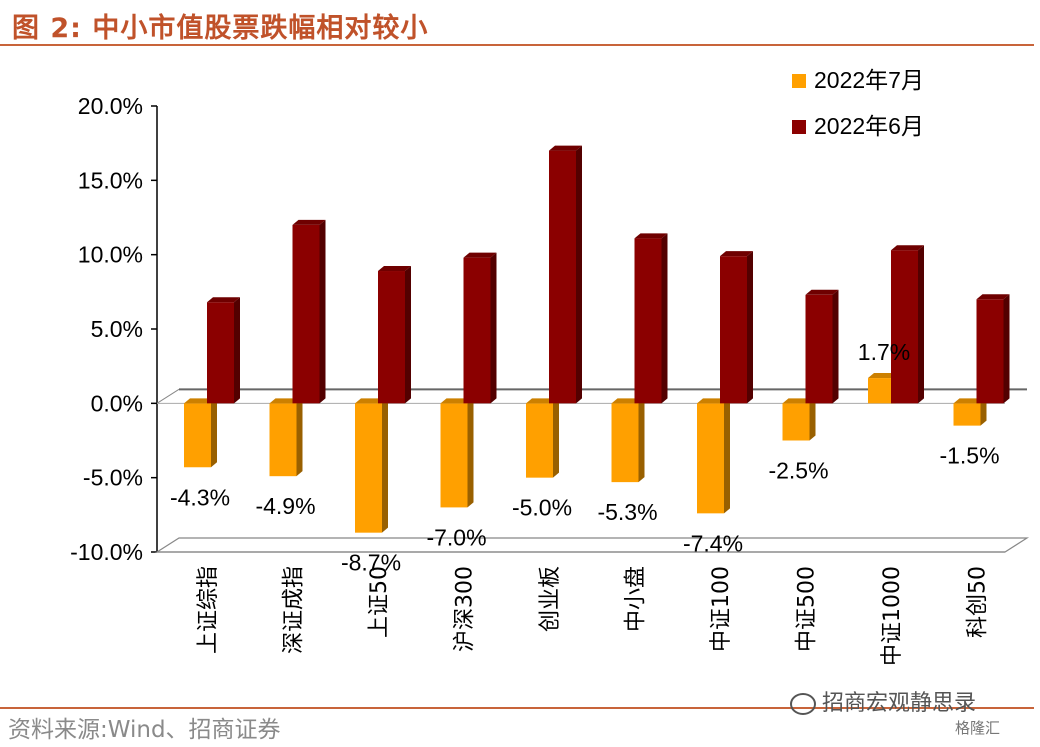  What do you see at coordinates (983, 412) in the screenshot?
I see `bar-jul-9-side` at bounding box center [983, 412].